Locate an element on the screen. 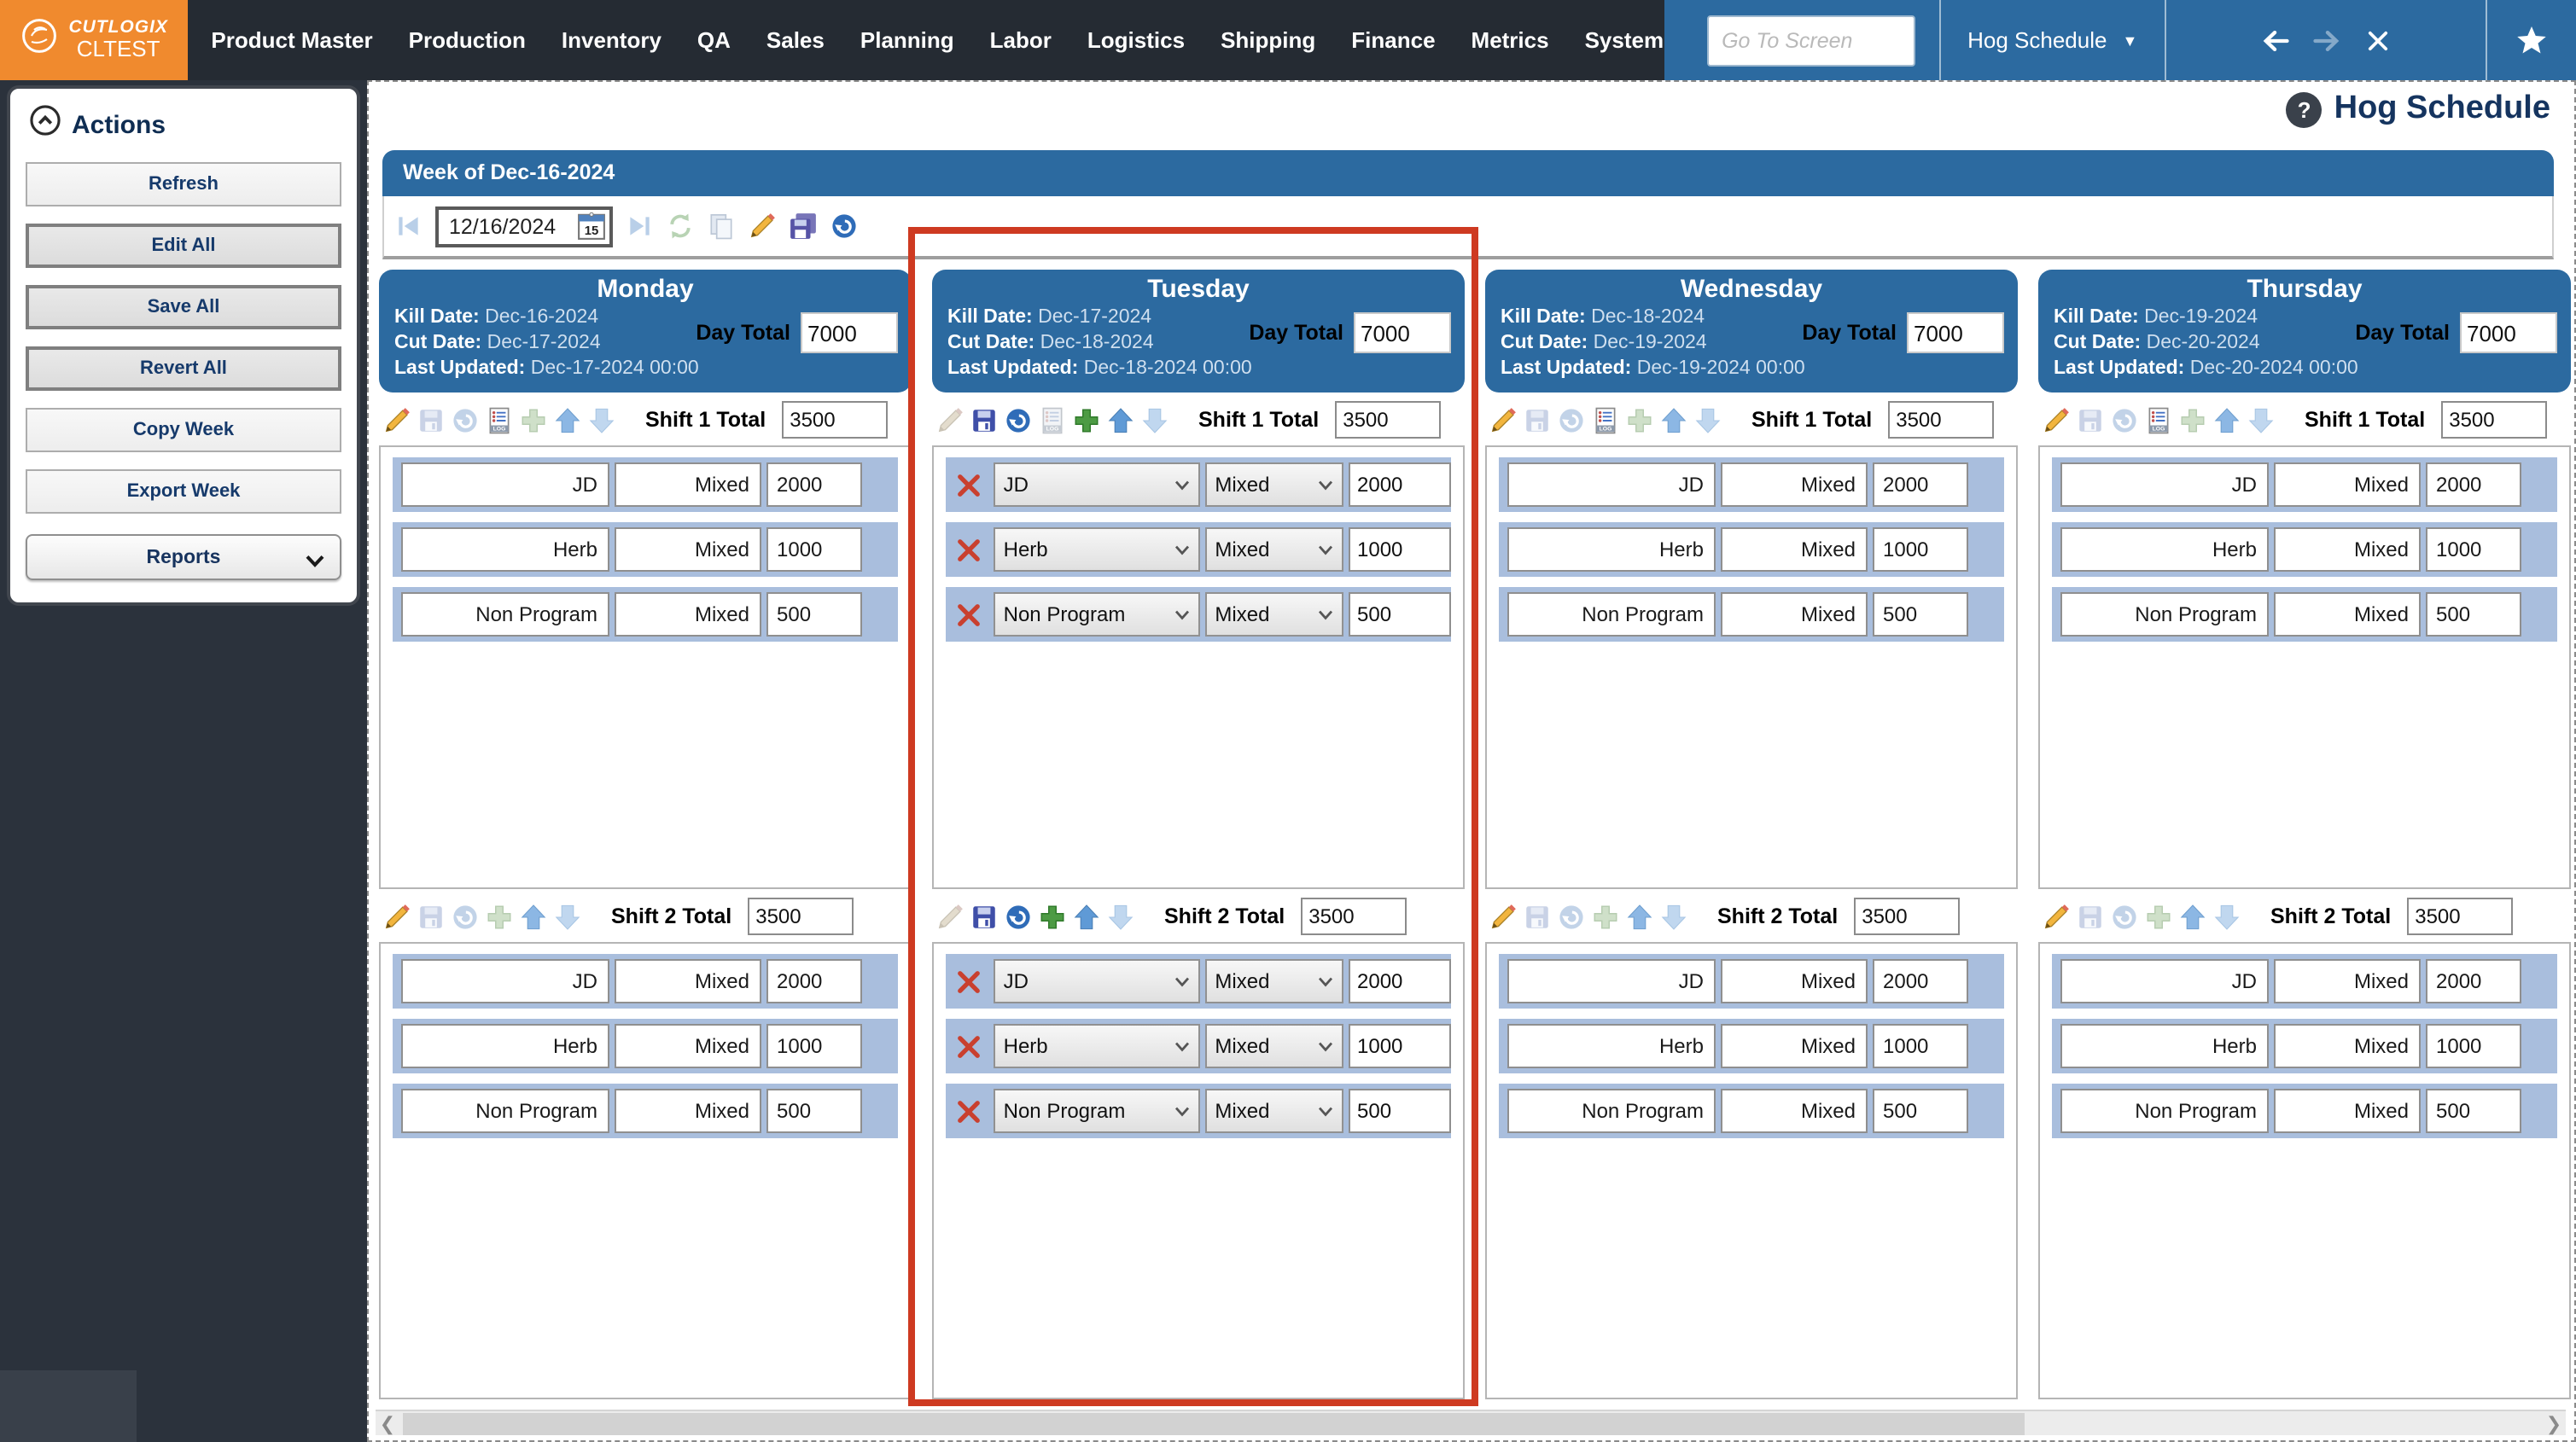  menu-item-shipping: Shipping is located at coordinates (1268, 40).